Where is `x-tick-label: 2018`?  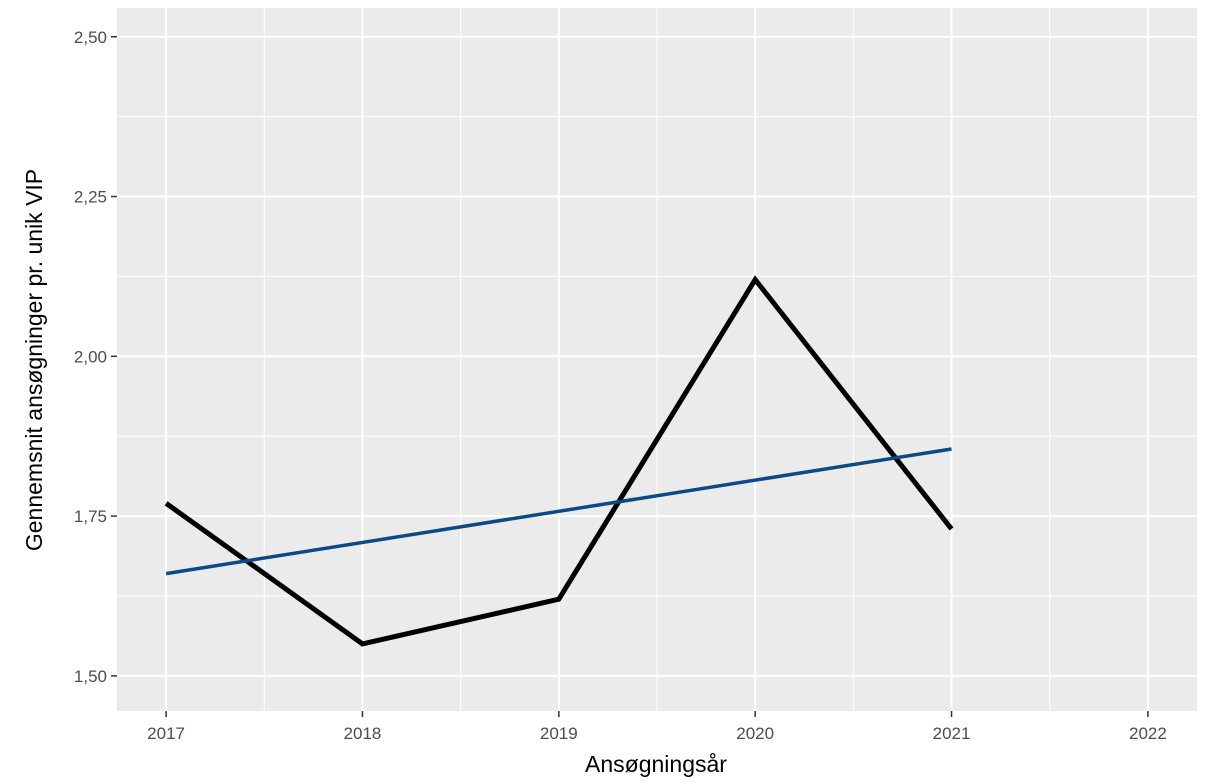 x-tick-label: 2018 is located at coordinates (363, 733).